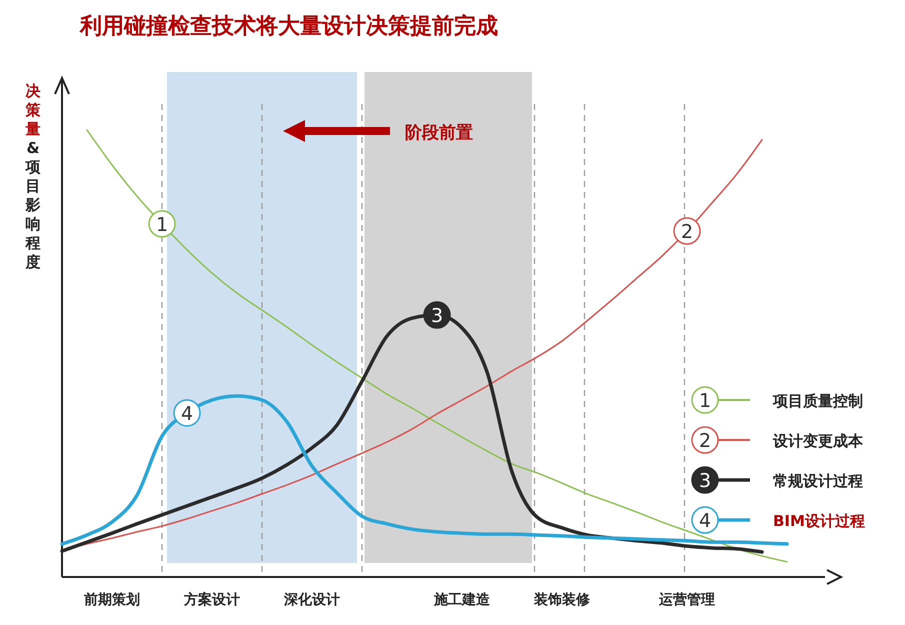 This screenshot has height=625, width=905. What do you see at coordinates (311, 600) in the screenshot?
I see `x-tick-label: 深化设计` at bounding box center [311, 600].